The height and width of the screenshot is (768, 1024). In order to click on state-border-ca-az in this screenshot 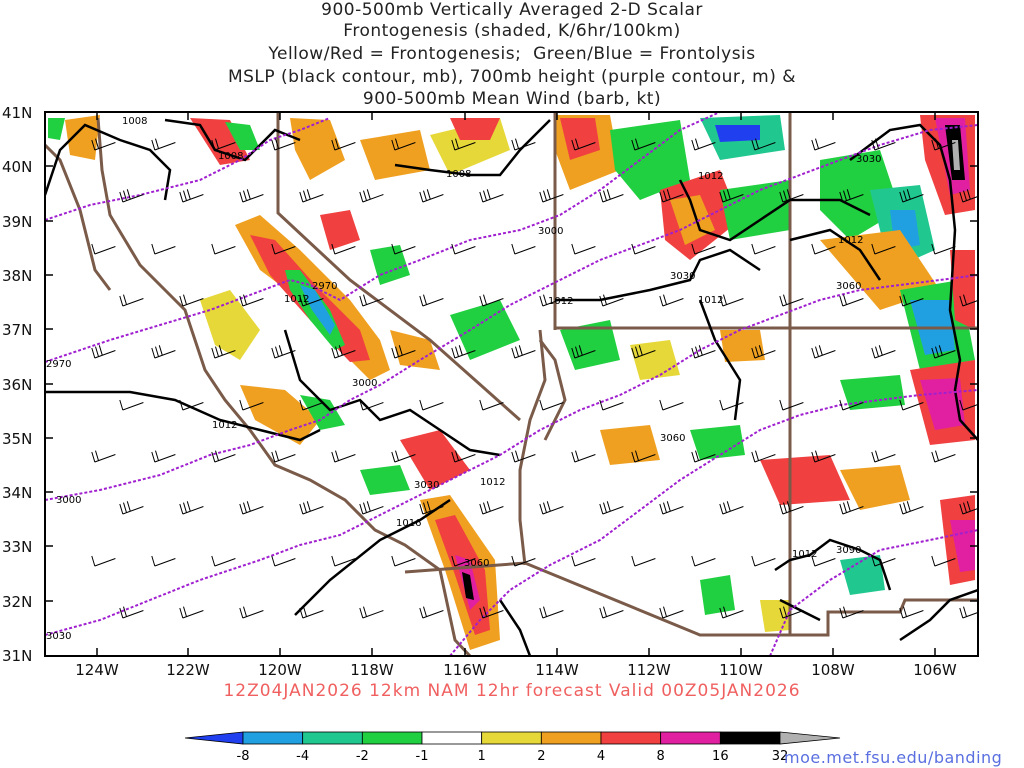, I will do `click(532, 447)`.